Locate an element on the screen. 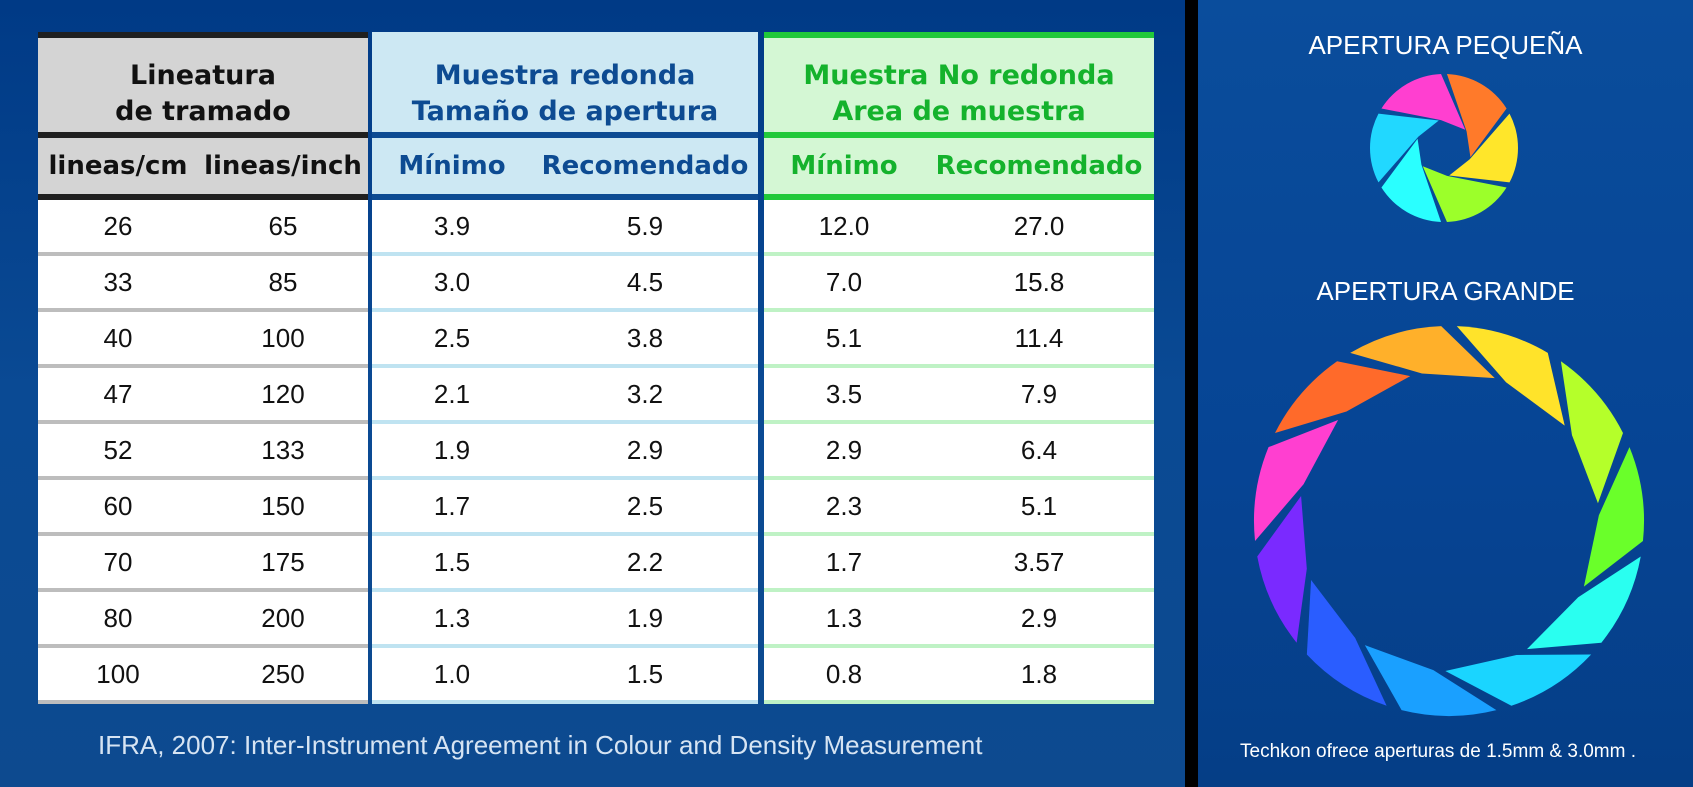 This screenshot has width=1693, height=787. nonround-recommended-cell: 2.9 is located at coordinates (1039, 617).